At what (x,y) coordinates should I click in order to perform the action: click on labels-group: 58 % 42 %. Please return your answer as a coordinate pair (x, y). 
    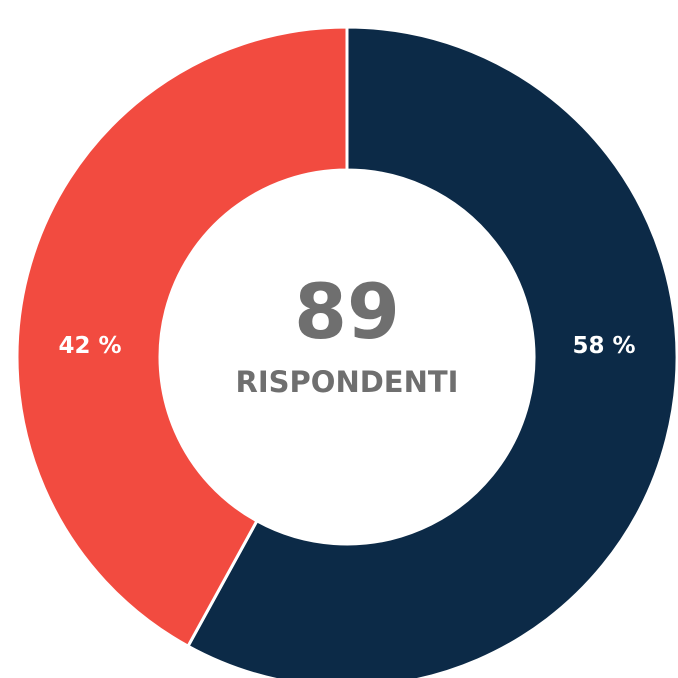
    Looking at the image, I should click on (346, 346).